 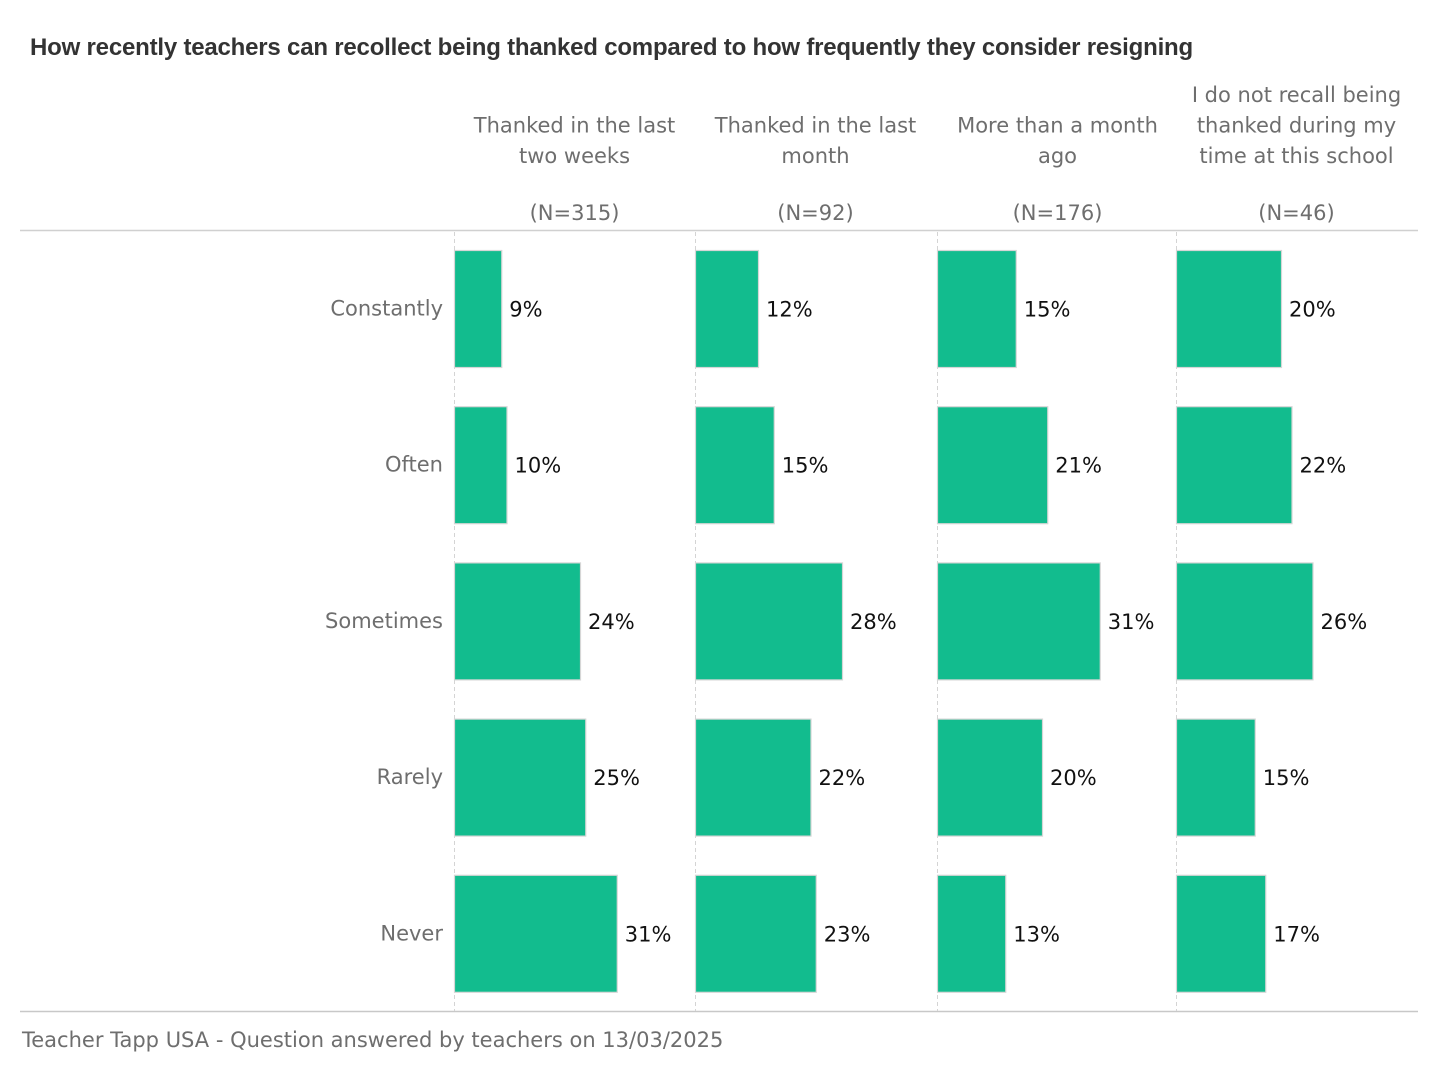 What do you see at coordinates (386, 309) in the screenshot?
I see `row-label: Constantly` at bounding box center [386, 309].